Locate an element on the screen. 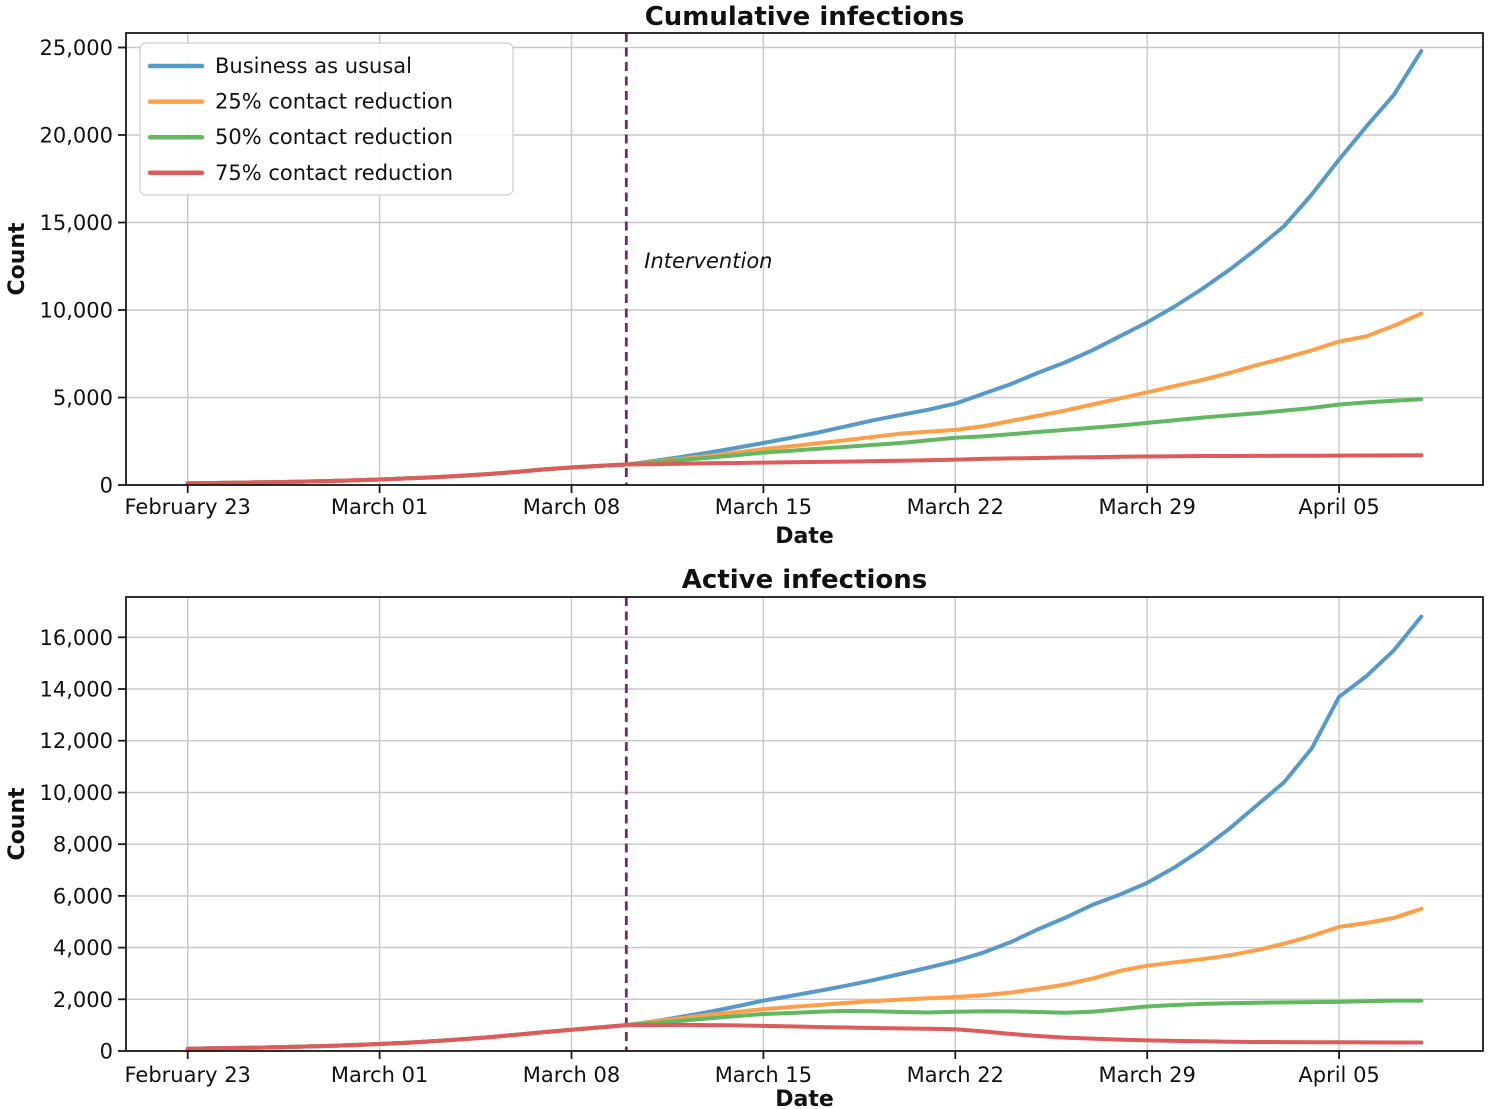  y-tick-label: 4,000 is located at coordinates (83, 948).